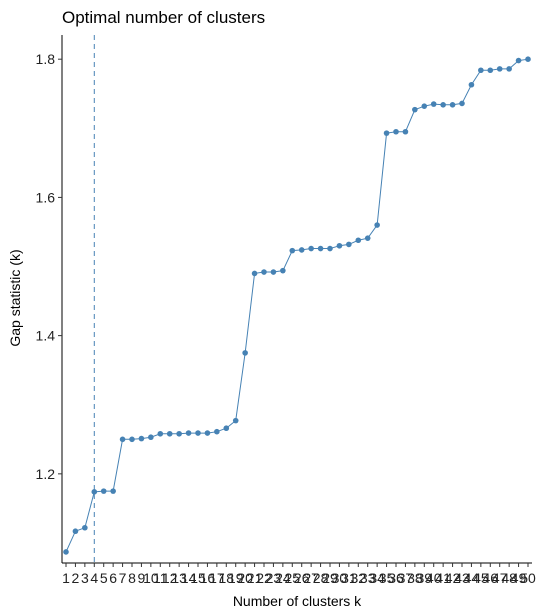 This screenshot has height=613, width=541. What do you see at coordinates (236, 578) in the screenshot?
I see `x-tick-label: 19` at bounding box center [236, 578].